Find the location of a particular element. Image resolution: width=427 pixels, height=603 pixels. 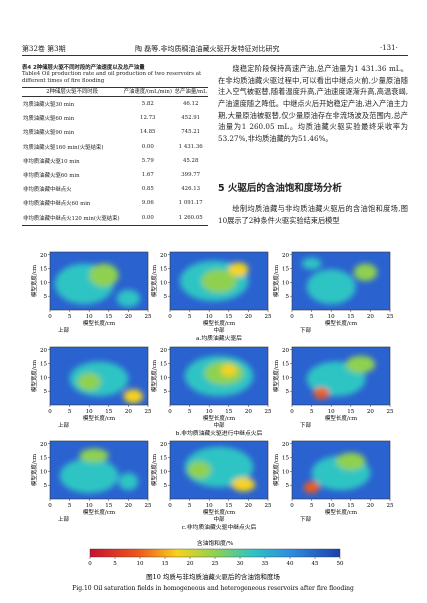

table-cell: 12.73 is located at coordinates (148, 118).